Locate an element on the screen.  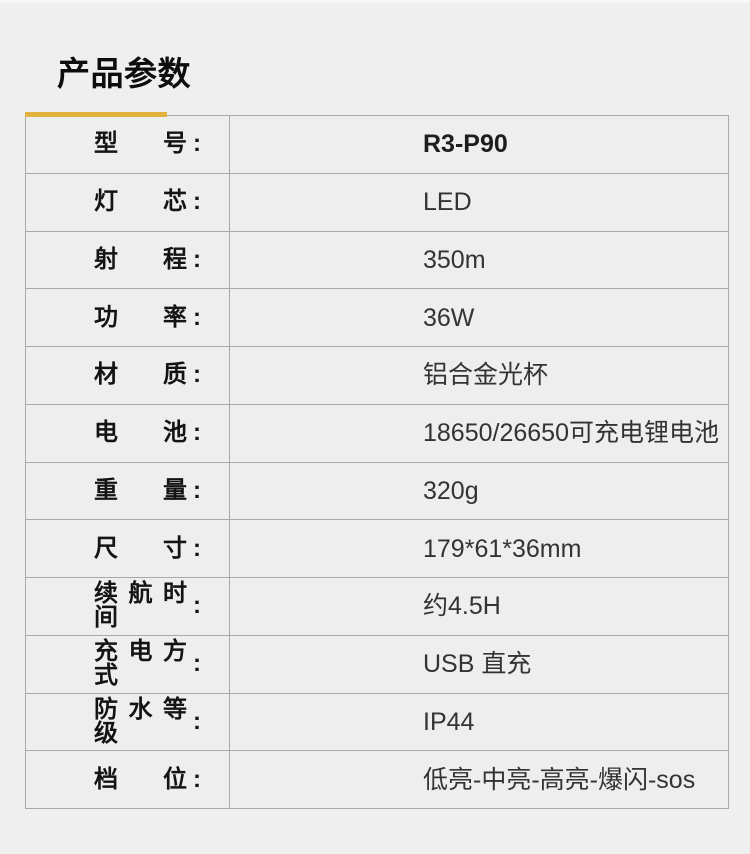
spec-label: 功率 is located at coordinates (140, 317).